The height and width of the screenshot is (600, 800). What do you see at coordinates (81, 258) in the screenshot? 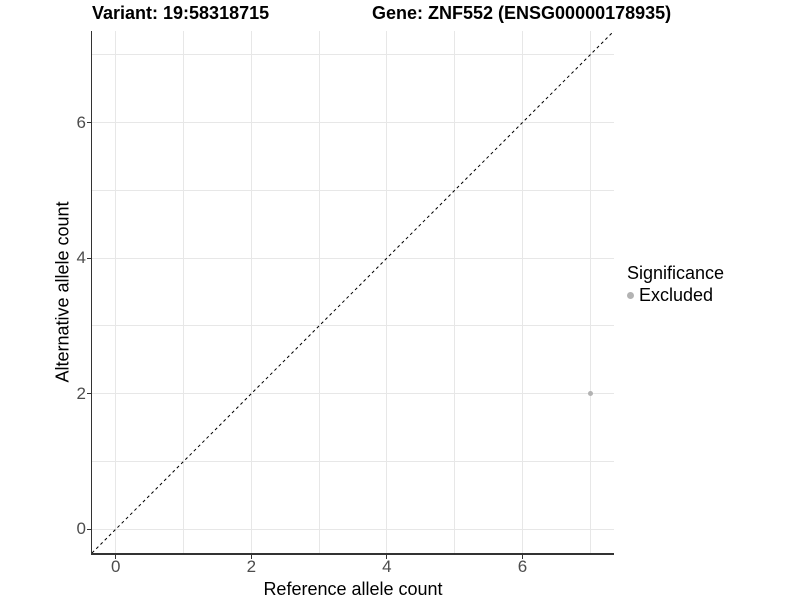
I see `y-tick-label: 4` at bounding box center [81, 258].